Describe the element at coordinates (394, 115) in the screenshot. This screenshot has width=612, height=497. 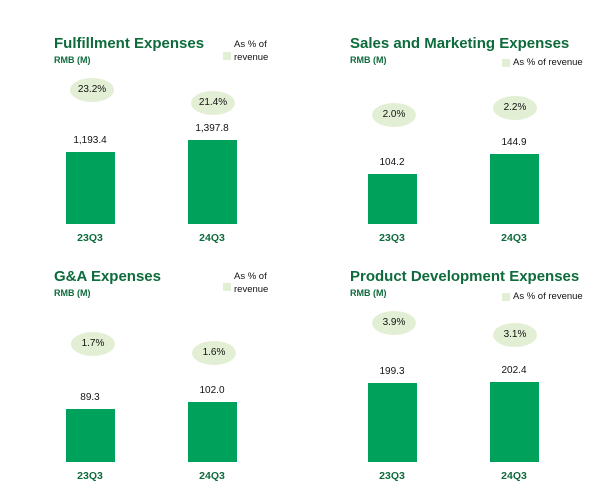
I see `pct-bubble-23q3: 2.0%` at that location.